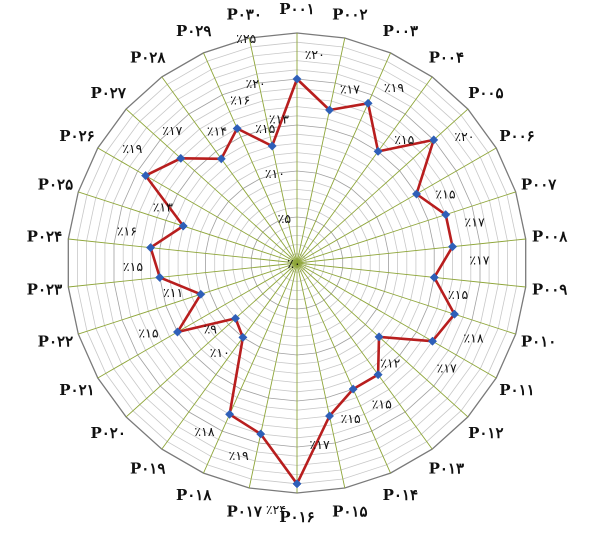  I want to click on category-label: P۰۲۴, so click(44, 236).